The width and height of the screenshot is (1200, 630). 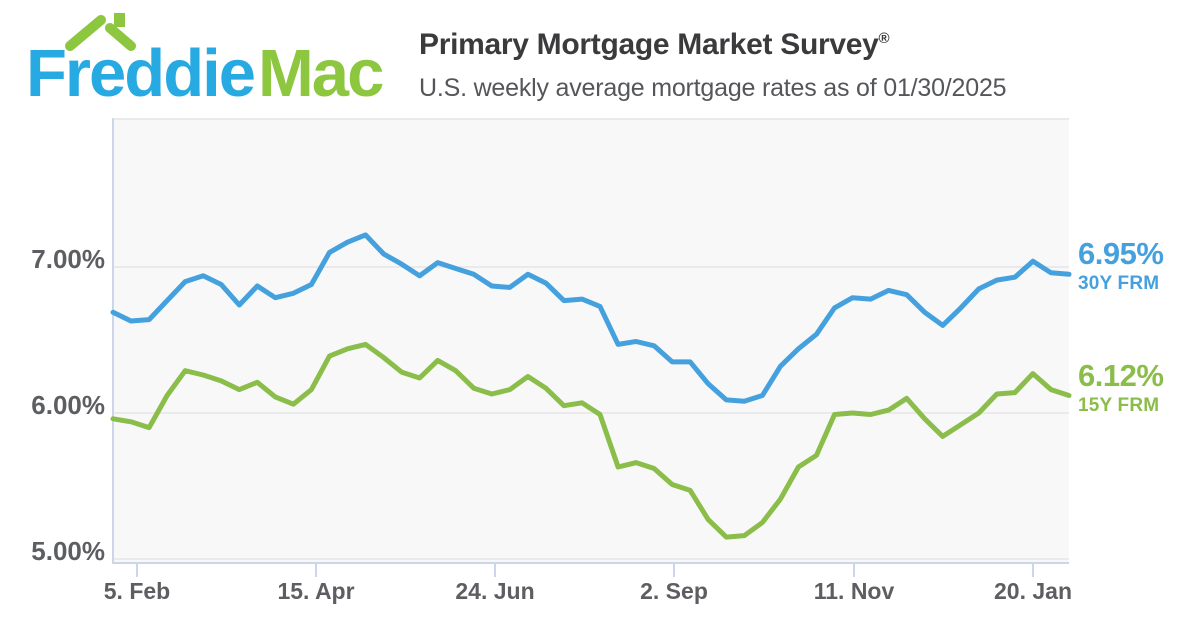 I want to click on series-30y-name: 30Y FRM, so click(x=1119, y=283).